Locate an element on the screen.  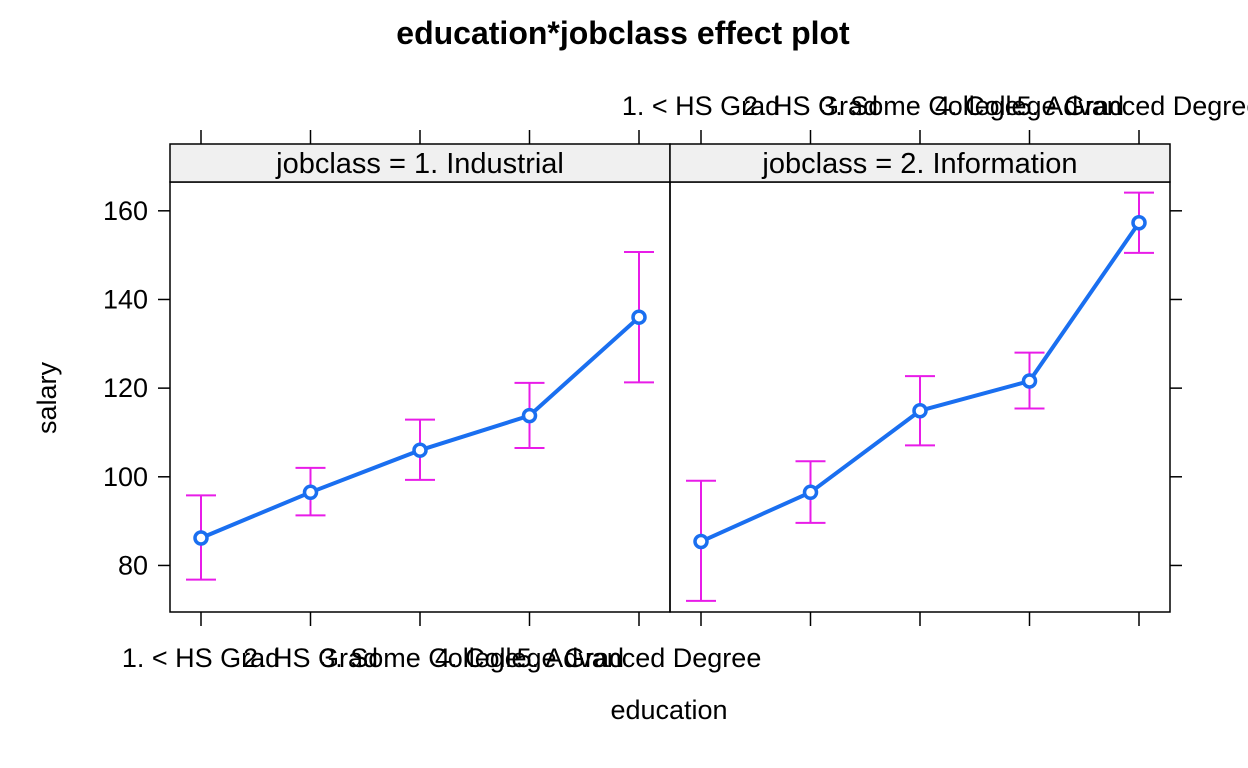
strip-label-1: jobclass = 1. Industrial is located at coordinates (419, 164).